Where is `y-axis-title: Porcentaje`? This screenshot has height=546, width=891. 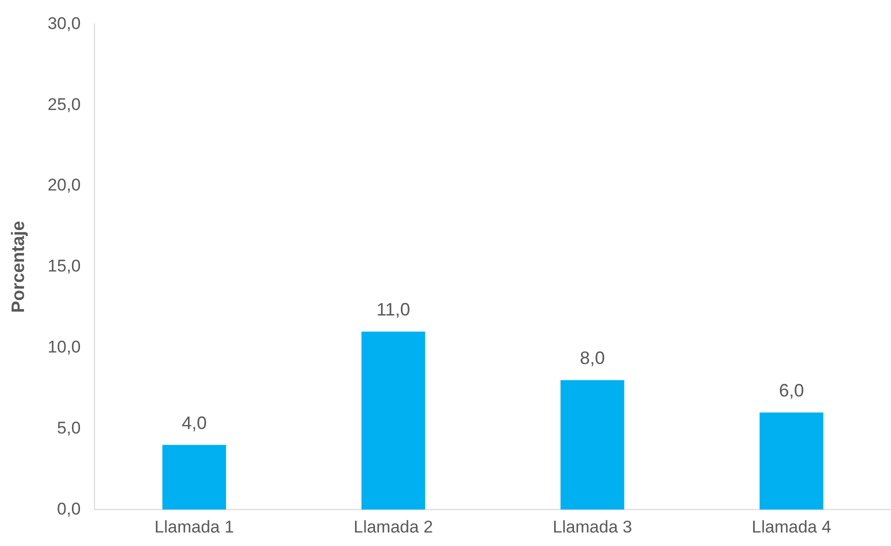
y-axis-title: Porcentaje is located at coordinates (18, 266).